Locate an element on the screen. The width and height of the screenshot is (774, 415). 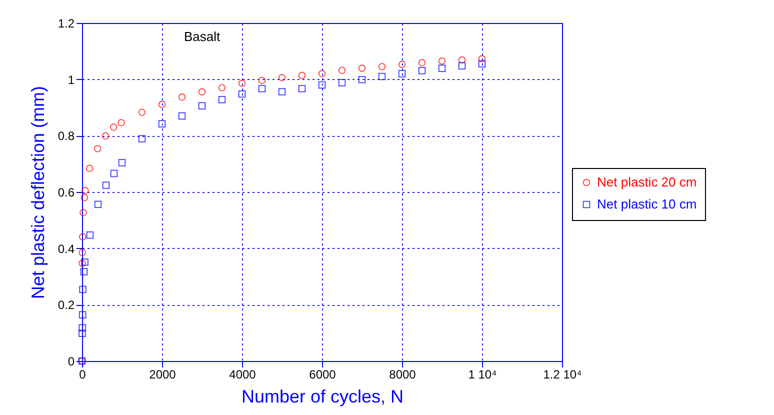
y-tick-label: 0.6 is located at coordinates (66, 193).